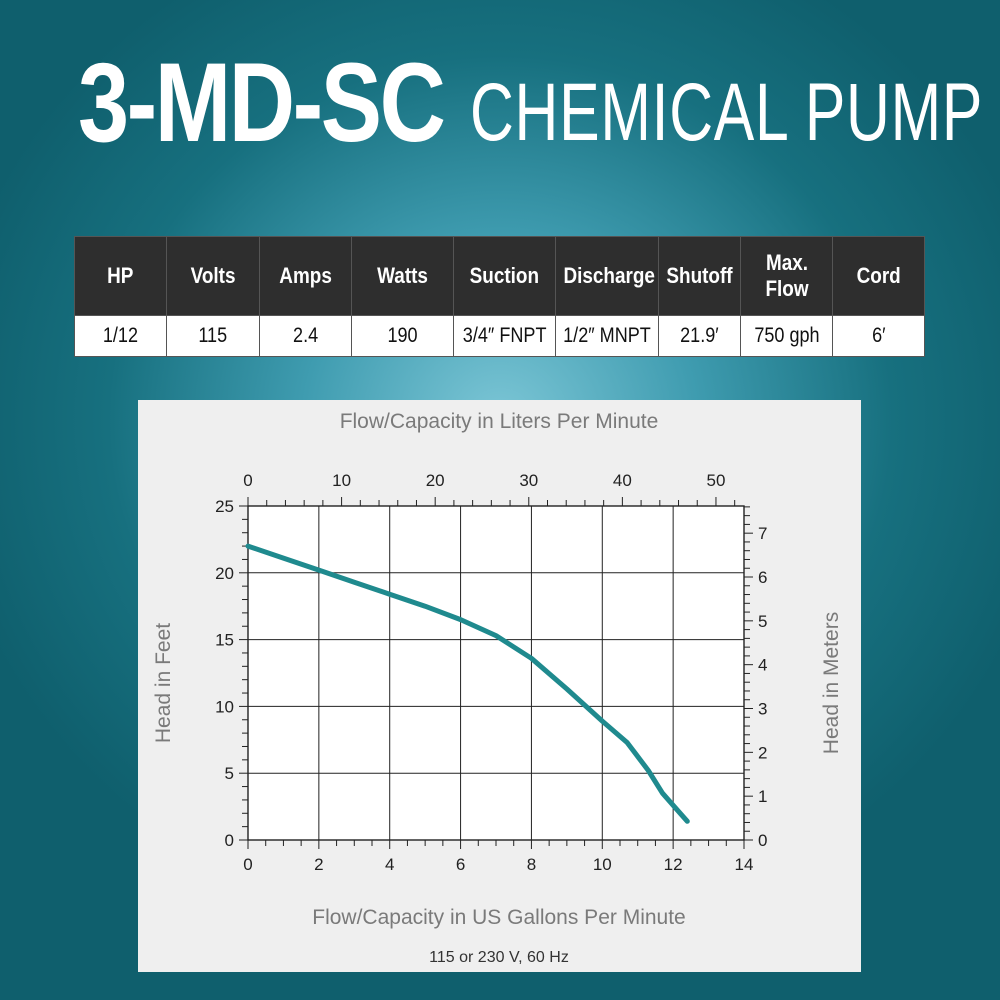 The image size is (1000, 1000). Describe the element at coordinates (262, 102) in the screenshot. I see `model-name: 3-MD-SC` at that location.